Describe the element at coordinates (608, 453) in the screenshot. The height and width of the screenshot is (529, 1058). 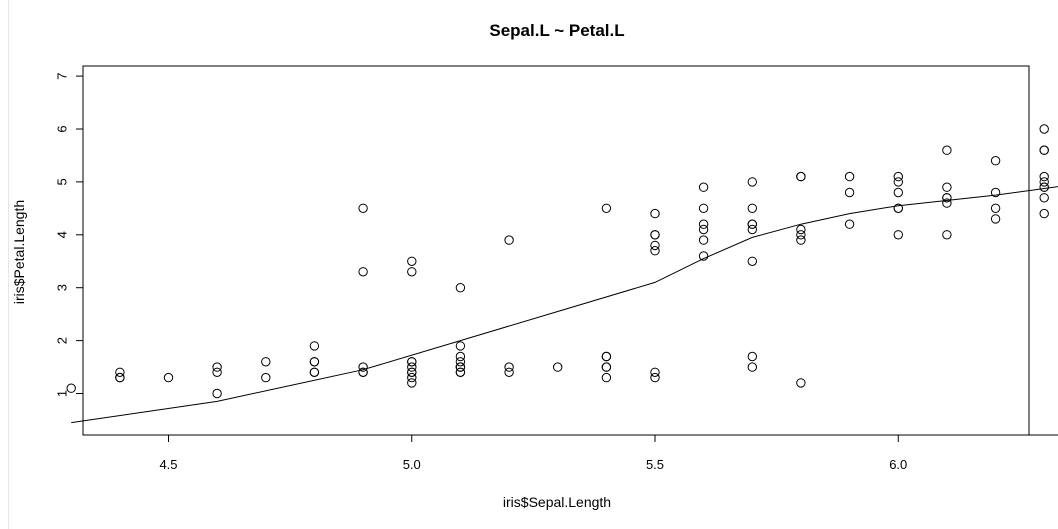
I see `x-axis: 4.55.05.56.06.57.07.58.0` at that location.